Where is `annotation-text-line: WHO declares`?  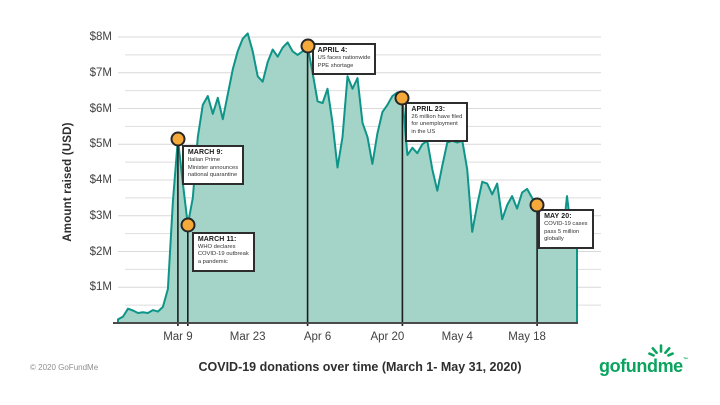 annotation-text-line: WHO declares is located at coordinates (216, 246).